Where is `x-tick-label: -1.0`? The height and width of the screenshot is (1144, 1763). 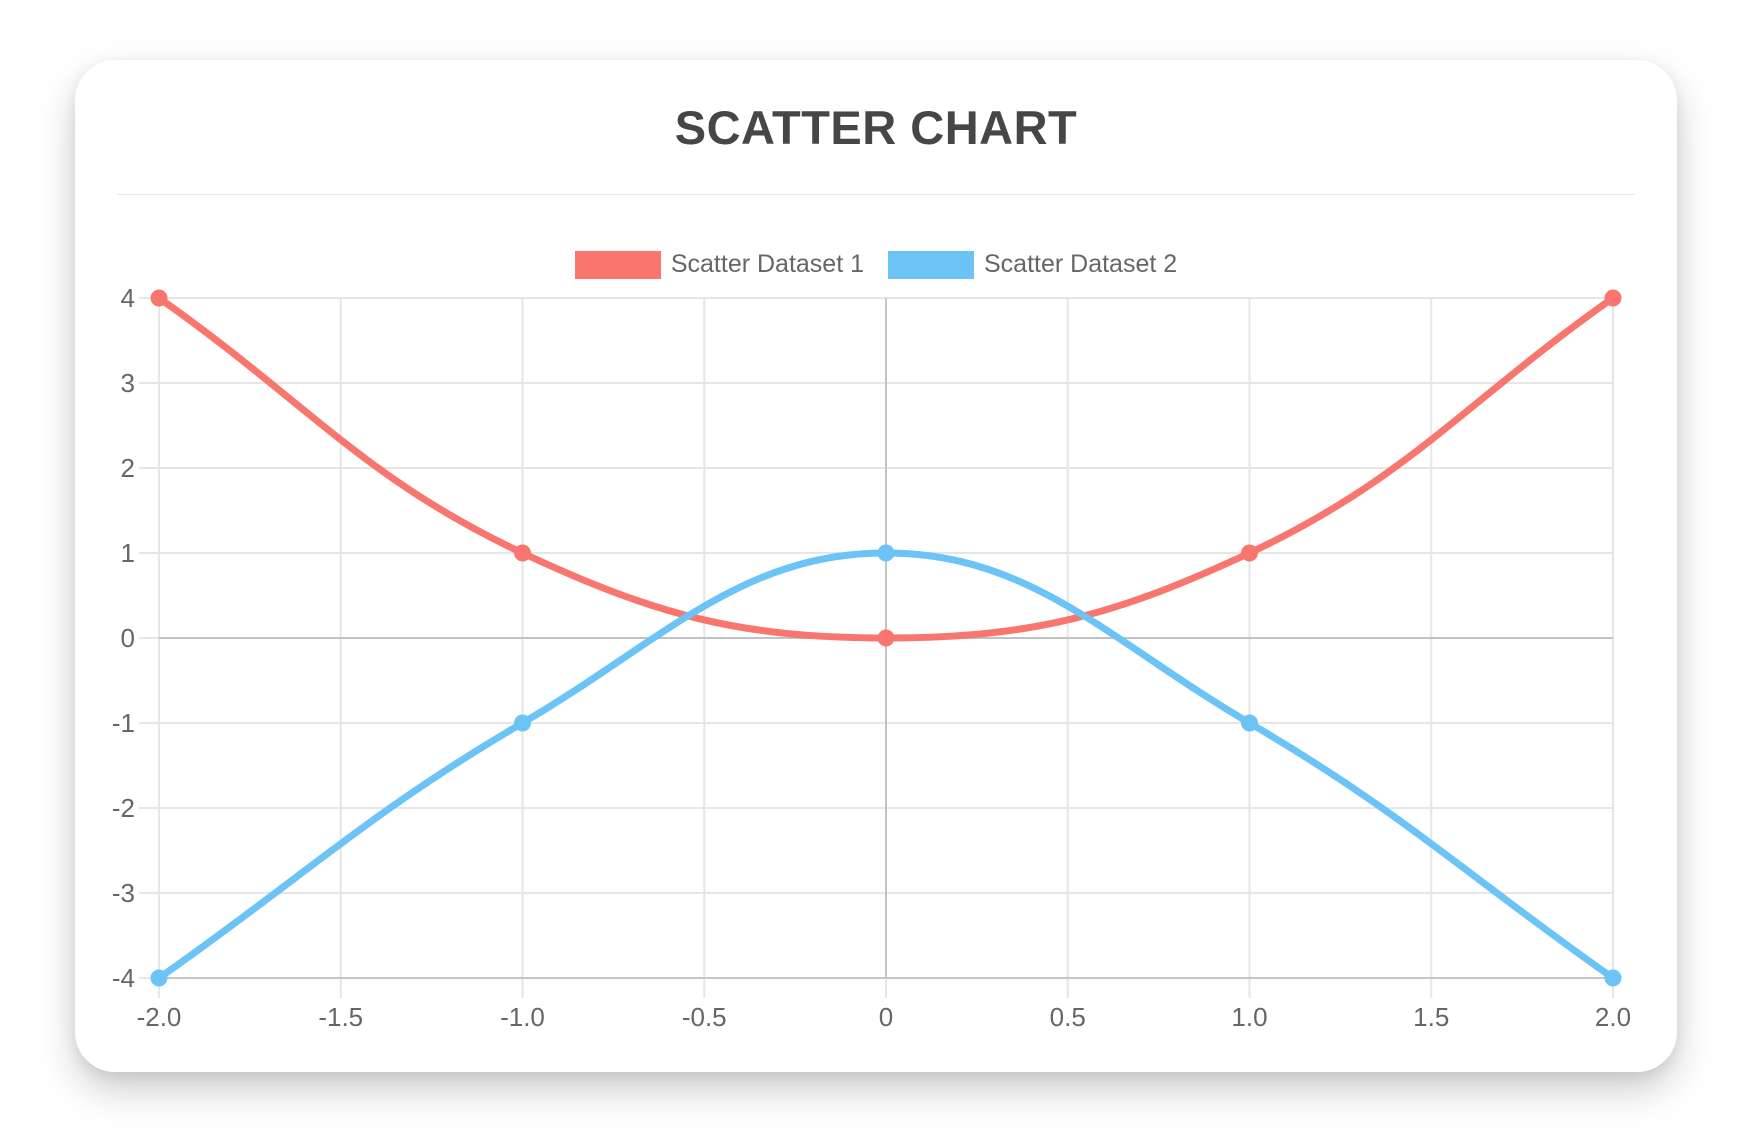 x-tick-label: -1.0 is located at coordinates (522, 1017).